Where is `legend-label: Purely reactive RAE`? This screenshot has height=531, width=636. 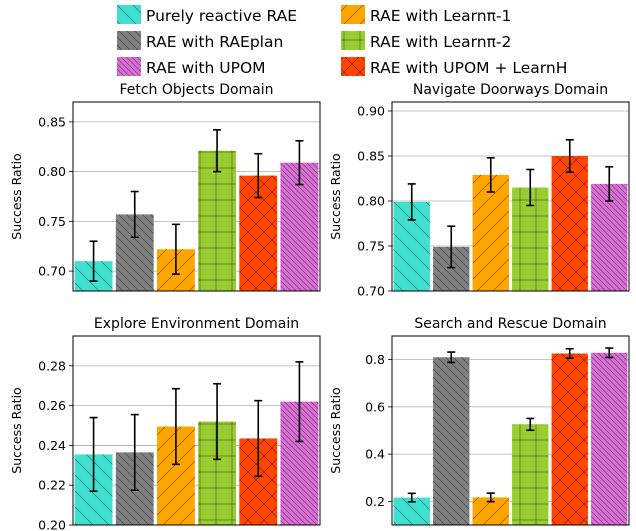
legend-label: Purely reactive RAE is located at coordinates (221, 16).